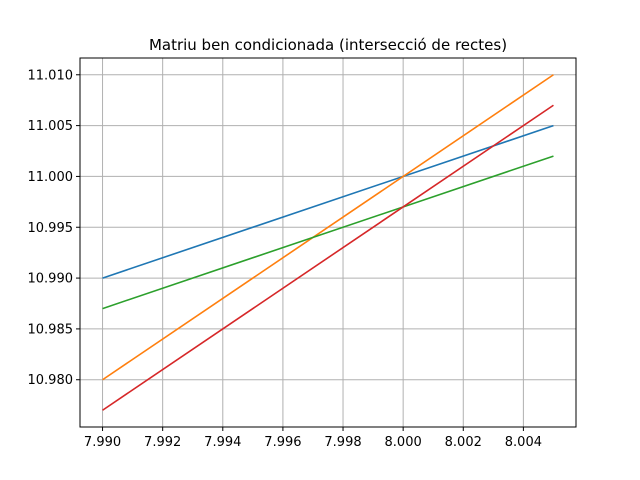  Describe the element at coordinates (51, 177) in the screenshot. I see `y-tick-label: 11.000` at that location.